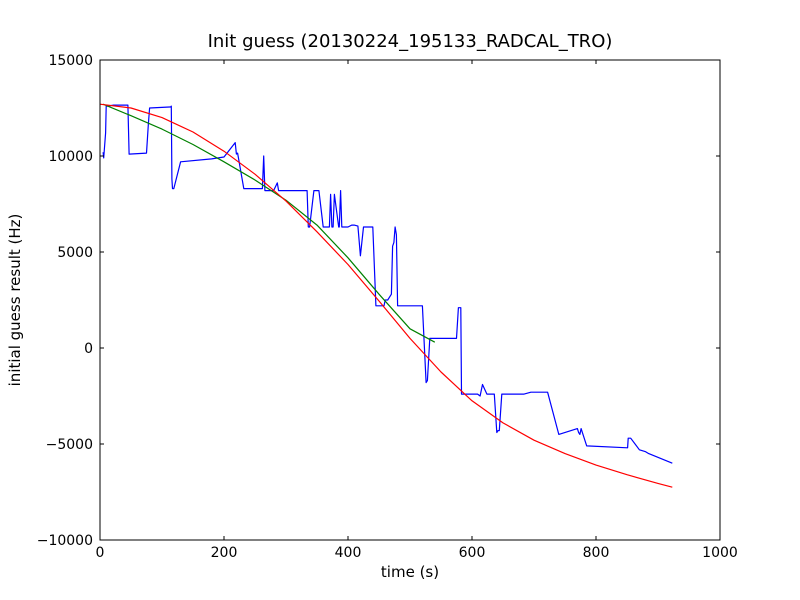 This screenshot has height=600, width=800. I want to click on y-tick-label: 0, so click(88, 349).